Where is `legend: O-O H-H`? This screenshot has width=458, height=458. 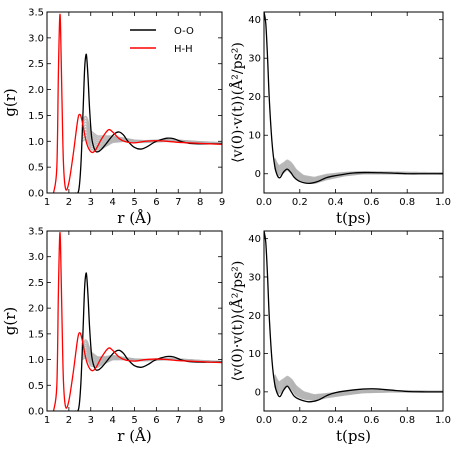
legend: O-O H-H is located at coordinates (162, 40).